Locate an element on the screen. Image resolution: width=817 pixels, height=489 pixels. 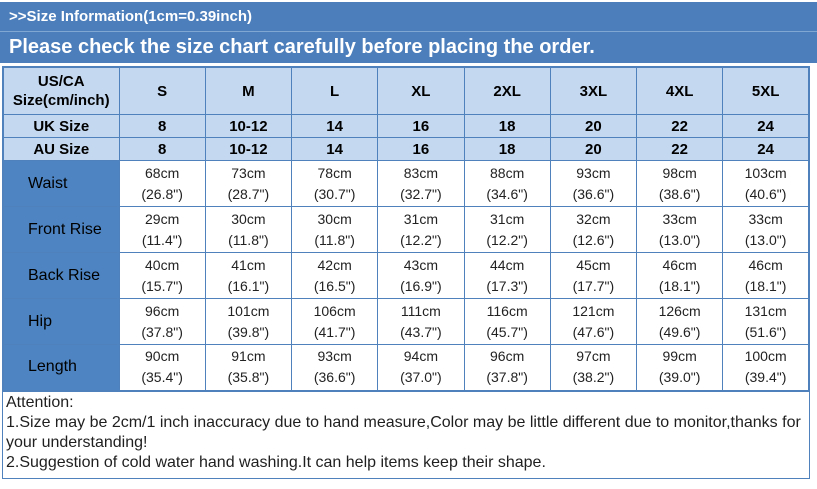
au-size-value: 18 is located at coordinates (507, 149).